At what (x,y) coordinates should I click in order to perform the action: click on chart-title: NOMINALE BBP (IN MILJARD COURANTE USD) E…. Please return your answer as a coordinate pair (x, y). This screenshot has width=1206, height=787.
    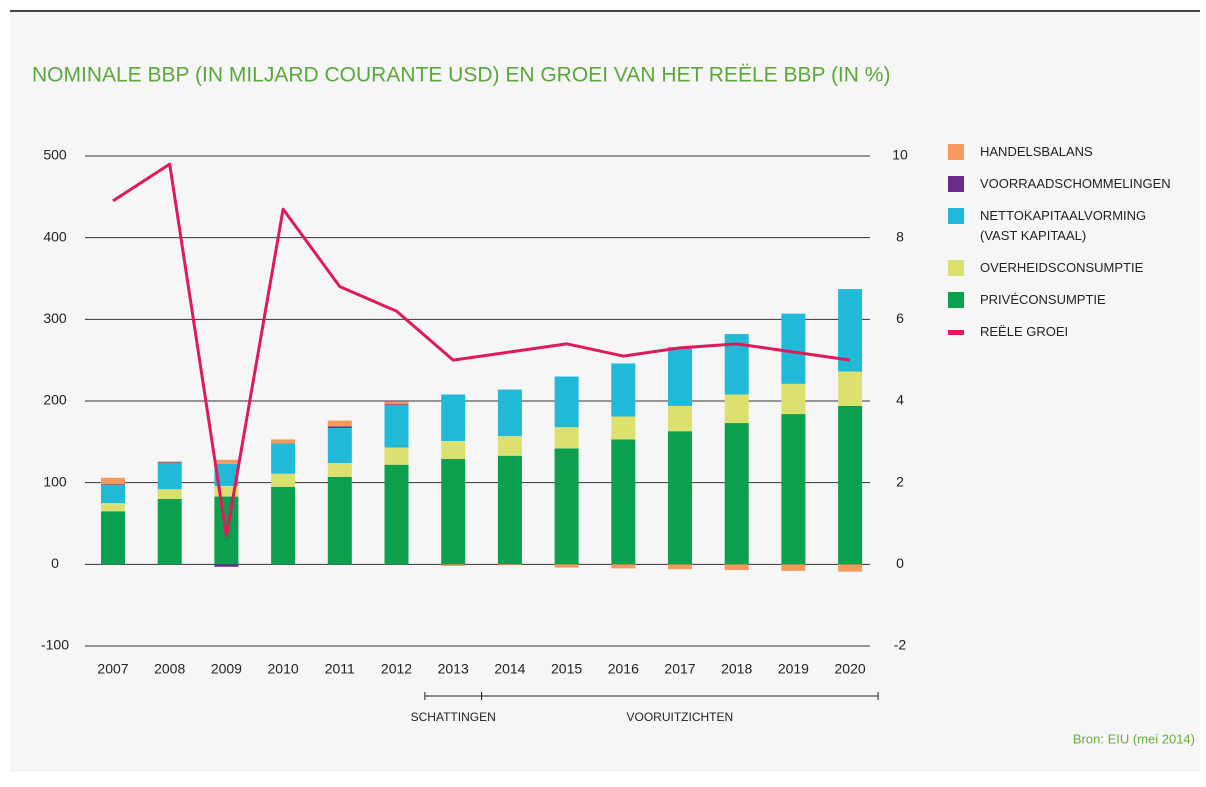
    Looking at the image, I should click on (461, 75).